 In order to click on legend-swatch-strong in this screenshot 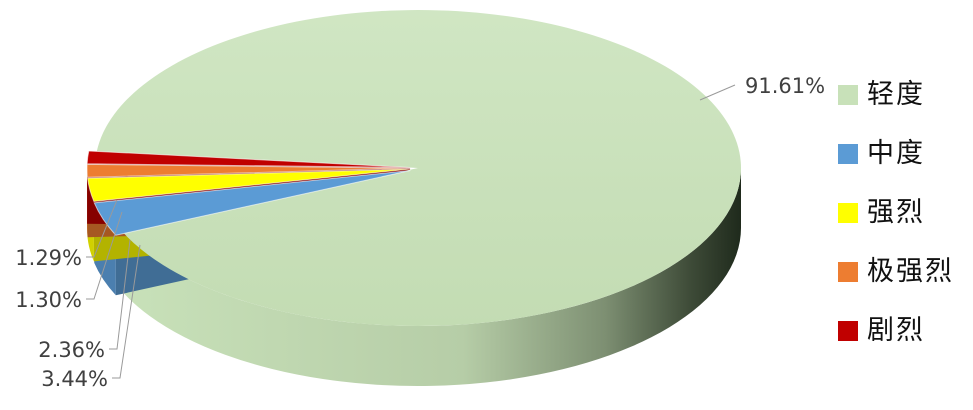, I will do `click(848, 212)`.